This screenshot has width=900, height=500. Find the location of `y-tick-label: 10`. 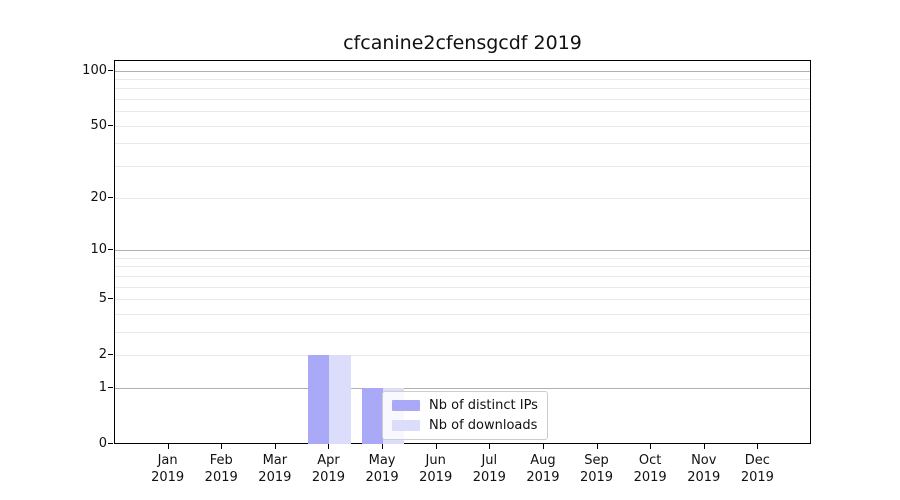

y-tick-label: 10 is located at coordinates (98, 249).